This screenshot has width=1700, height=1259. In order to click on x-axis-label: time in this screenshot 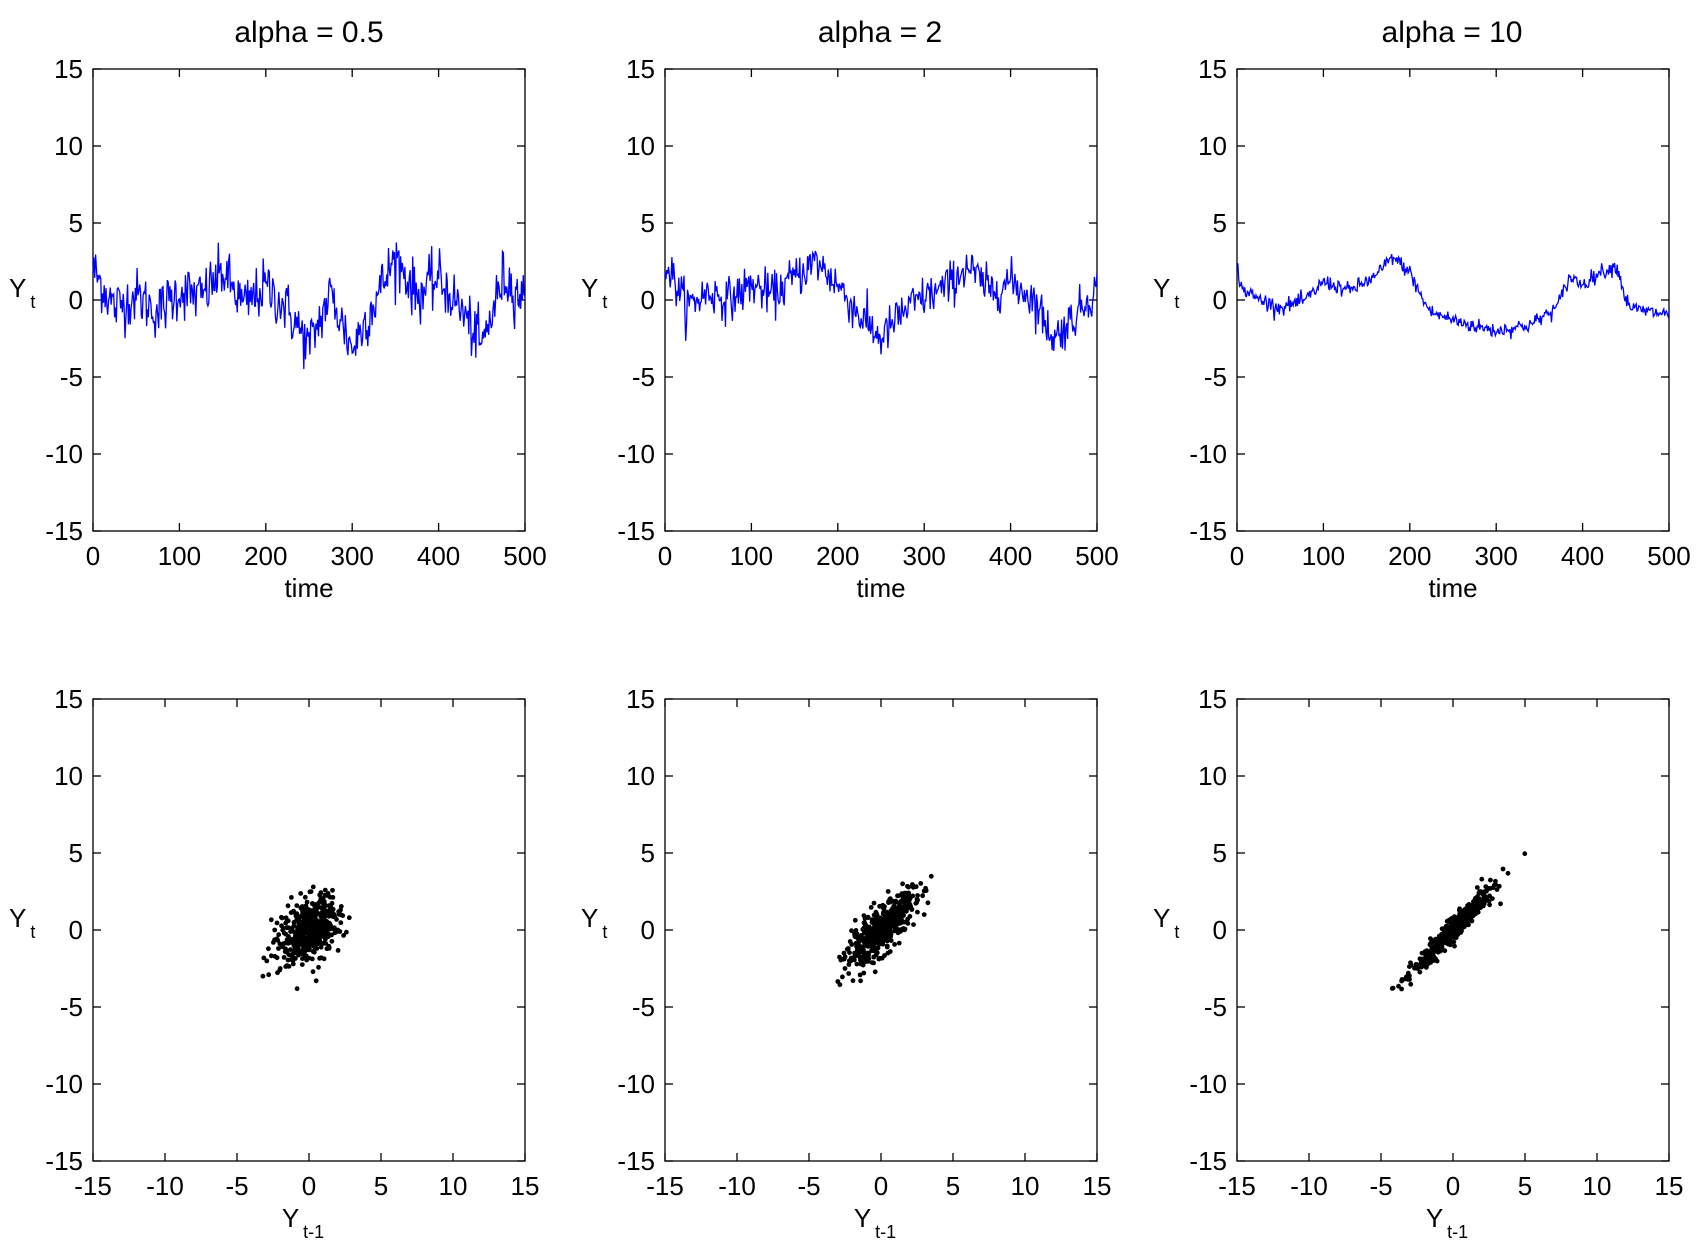, I will do `click(1452, 588)`.